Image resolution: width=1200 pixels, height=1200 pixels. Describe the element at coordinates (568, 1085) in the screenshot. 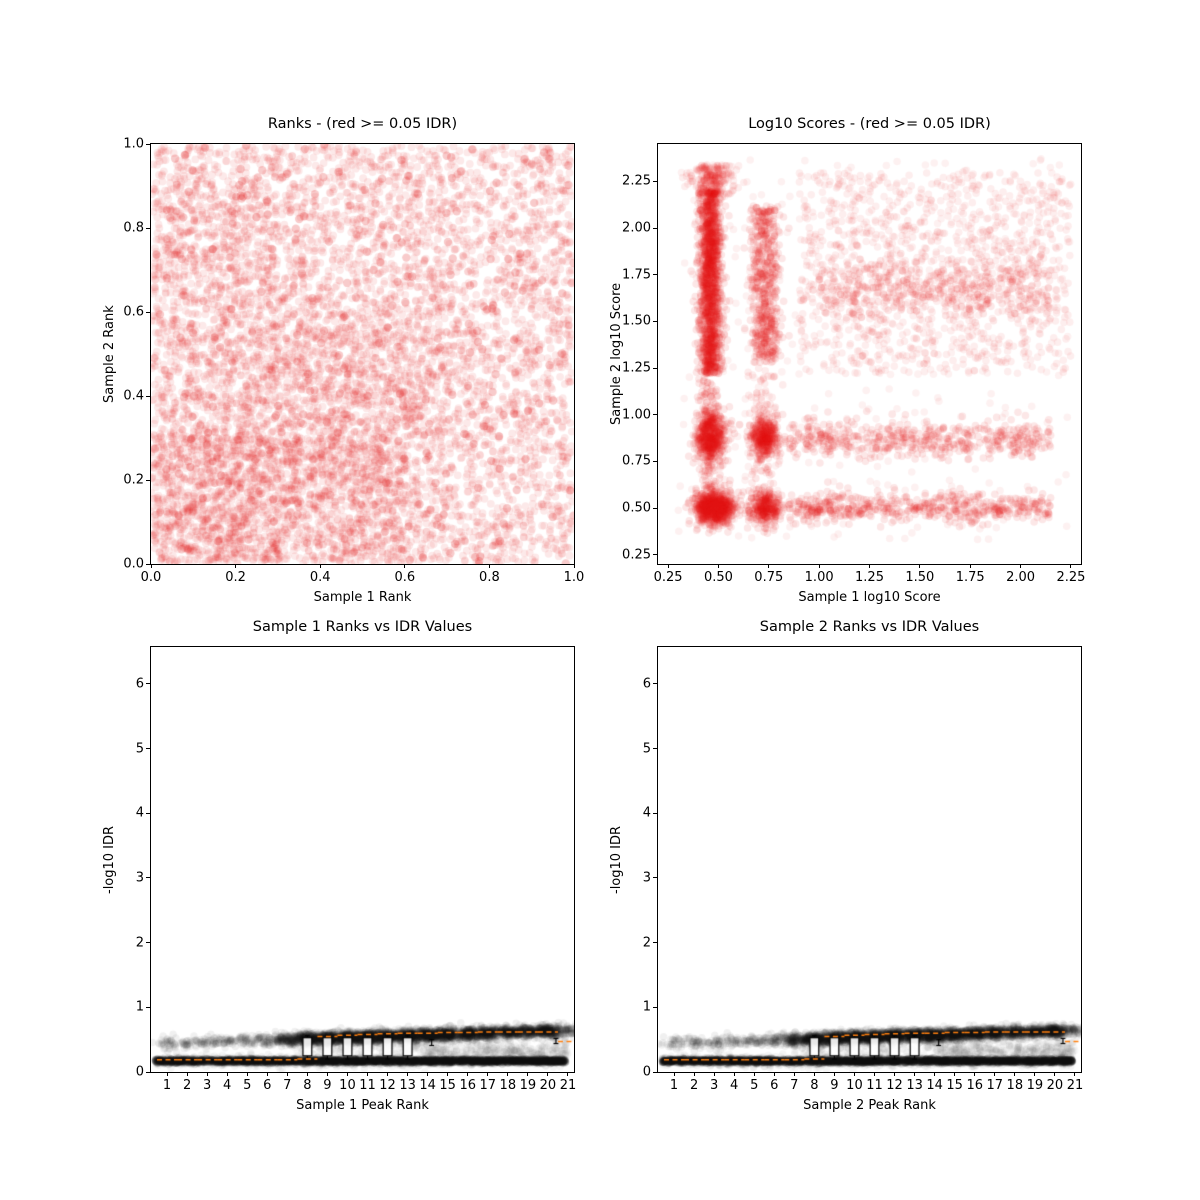

I see `x-tick-label: 21` at that location.